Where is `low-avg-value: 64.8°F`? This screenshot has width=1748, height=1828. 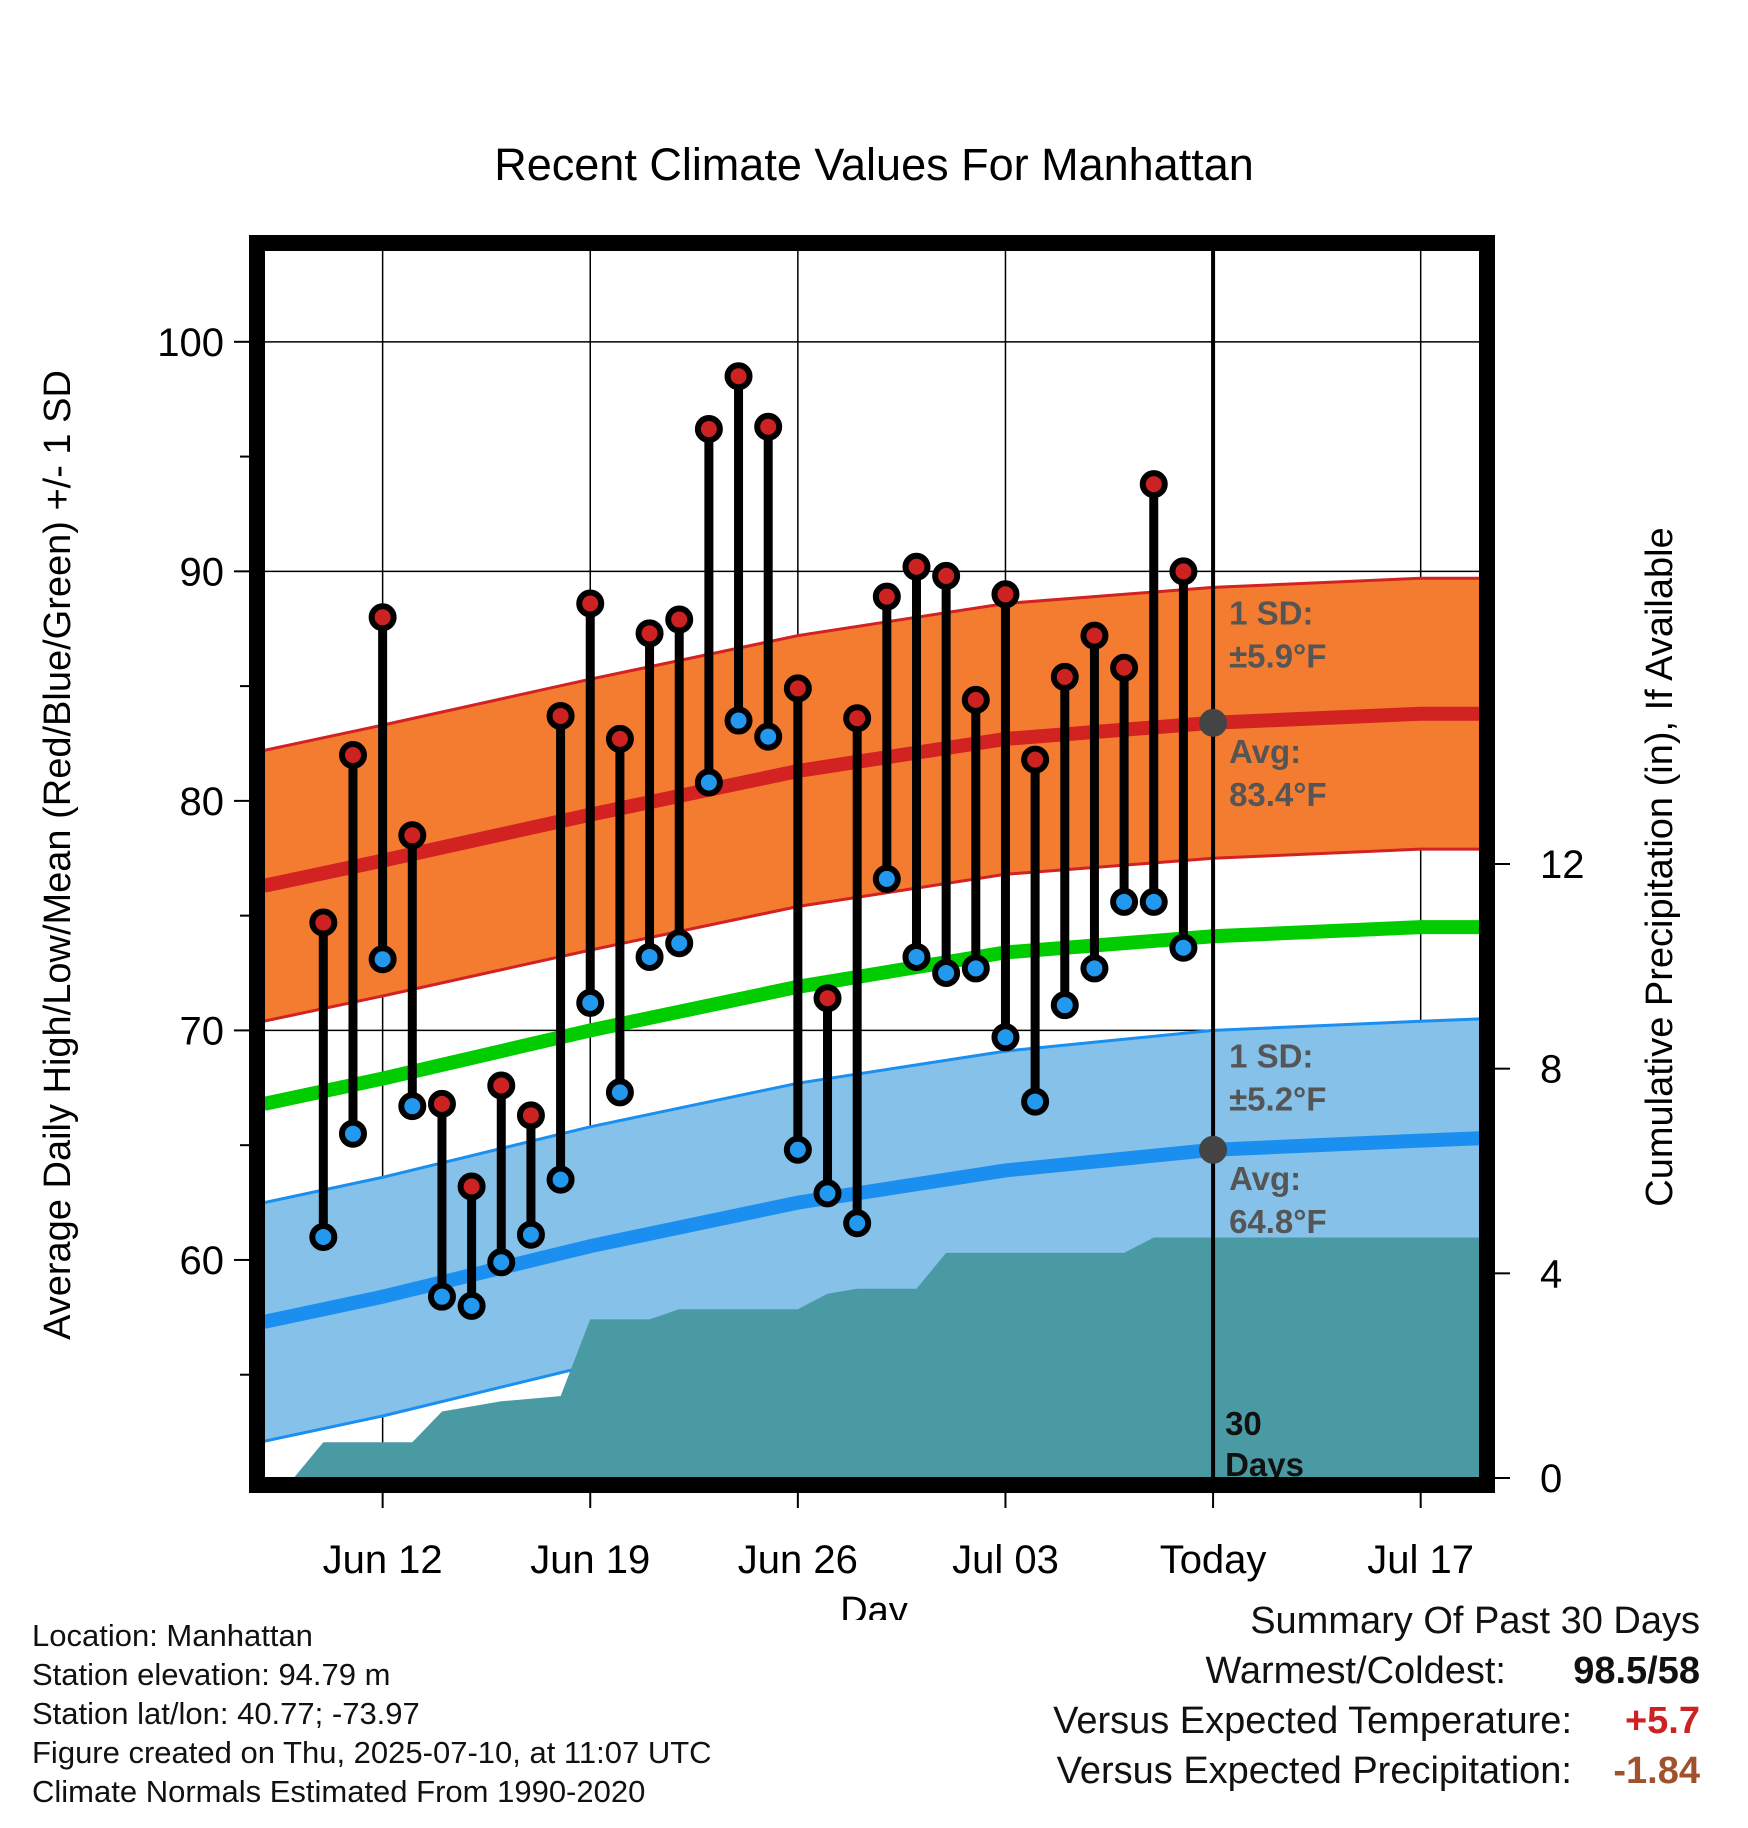
low-avg-value: 64.8°F is located at coordinates (1278, 1221).